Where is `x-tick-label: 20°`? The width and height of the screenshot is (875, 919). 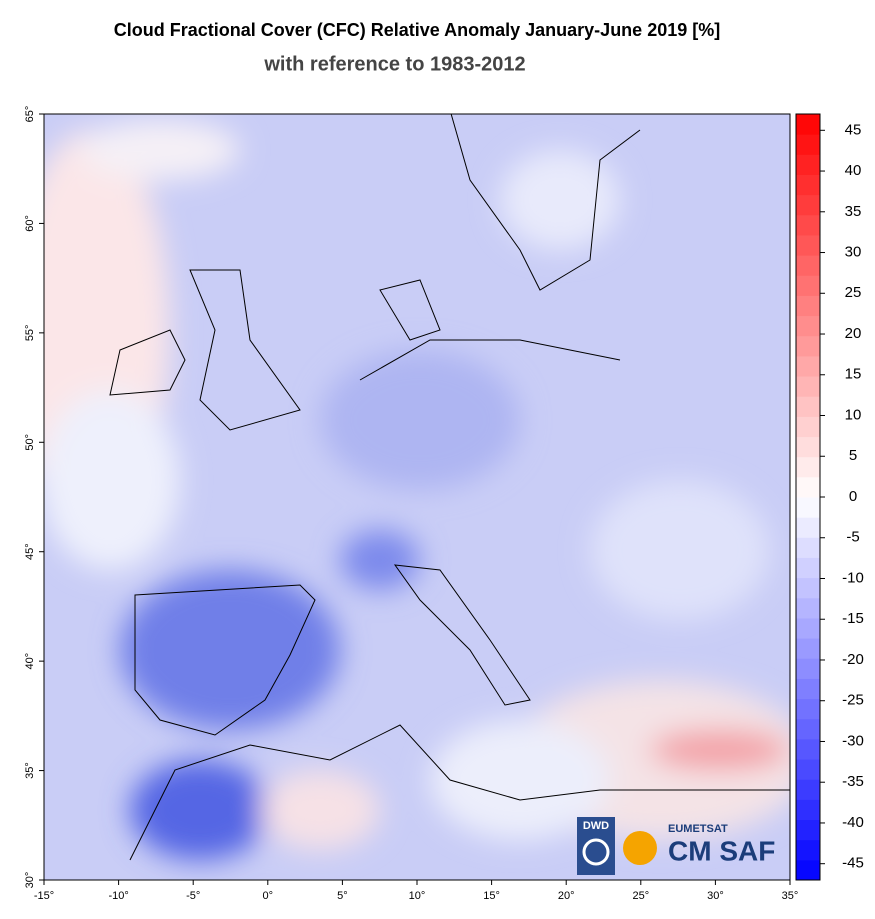 x-tick-label: 20° is located at coordinates (566, 896).